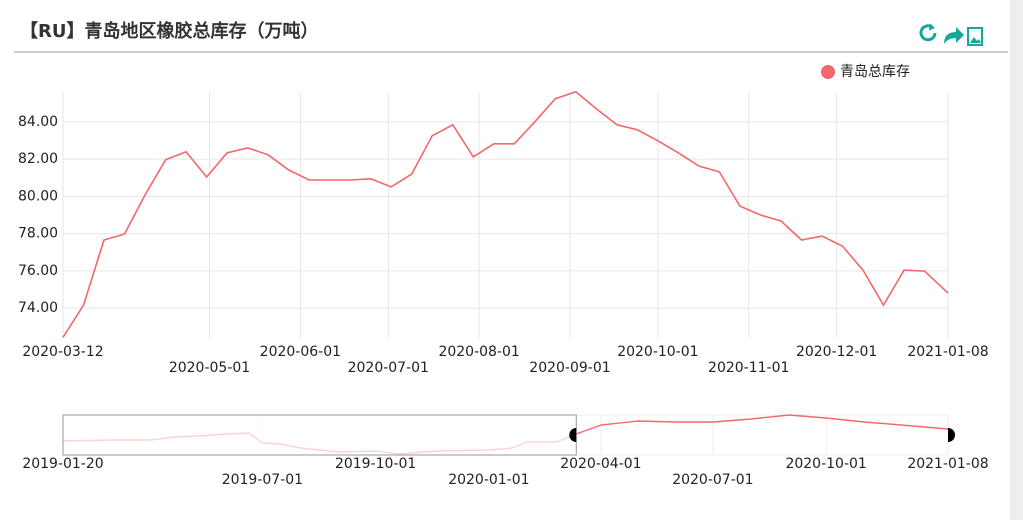  Describe the element at coordinates (38, 234) in the screenshot. I see `y-tick-label: 78.00` at that location.